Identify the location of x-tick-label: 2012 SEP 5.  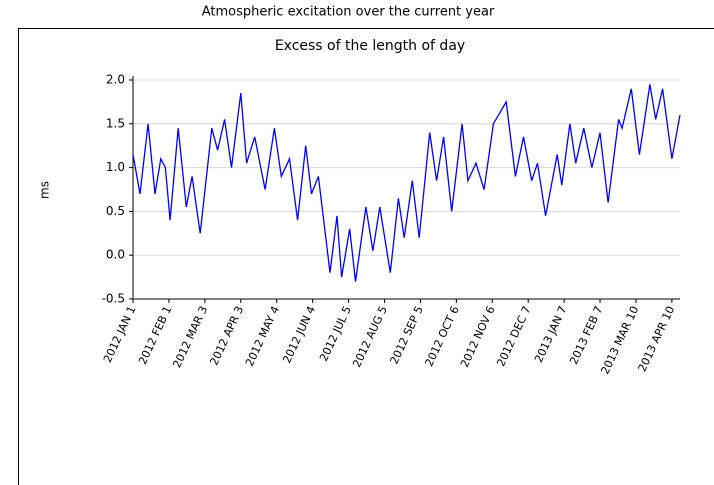
(407, 335).